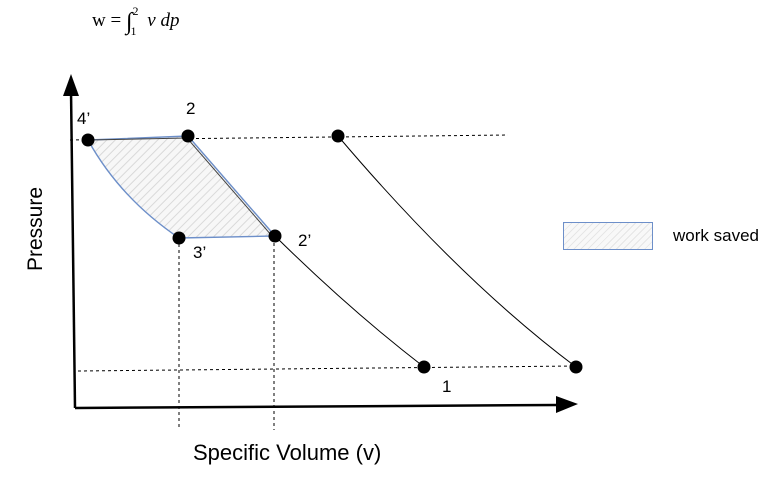 This screenshot has width=784, height=487. Describe the element at coordinates (457, 251) in the screenshot. I see `compression-curve-single` at that location.